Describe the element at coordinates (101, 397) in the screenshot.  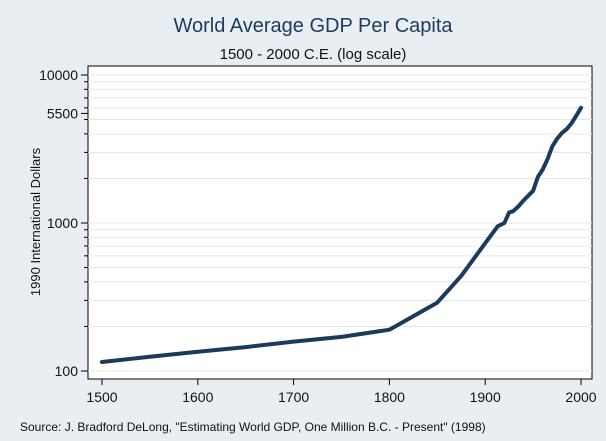
I see `x-tick-label: 1500` at that location.